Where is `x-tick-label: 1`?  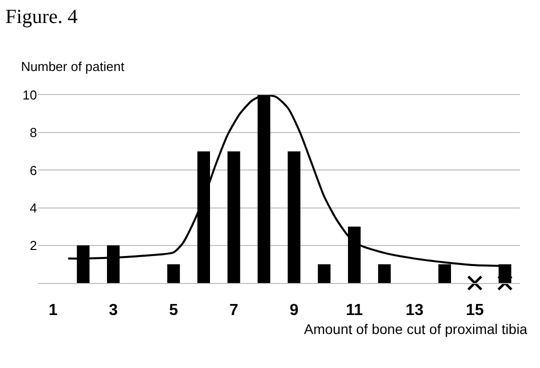
x-tick-label: 1 is located at coordinates (53, 311).